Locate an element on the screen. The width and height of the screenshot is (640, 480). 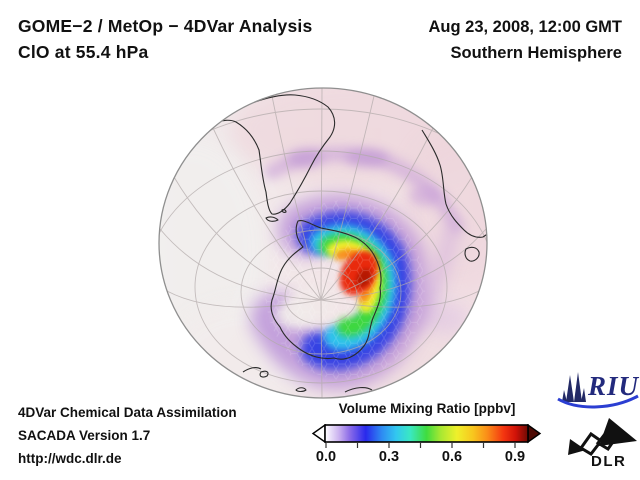
colorbar-title: Volume Mixing Ratio [ppbv] is located at coordinates (427, 408).